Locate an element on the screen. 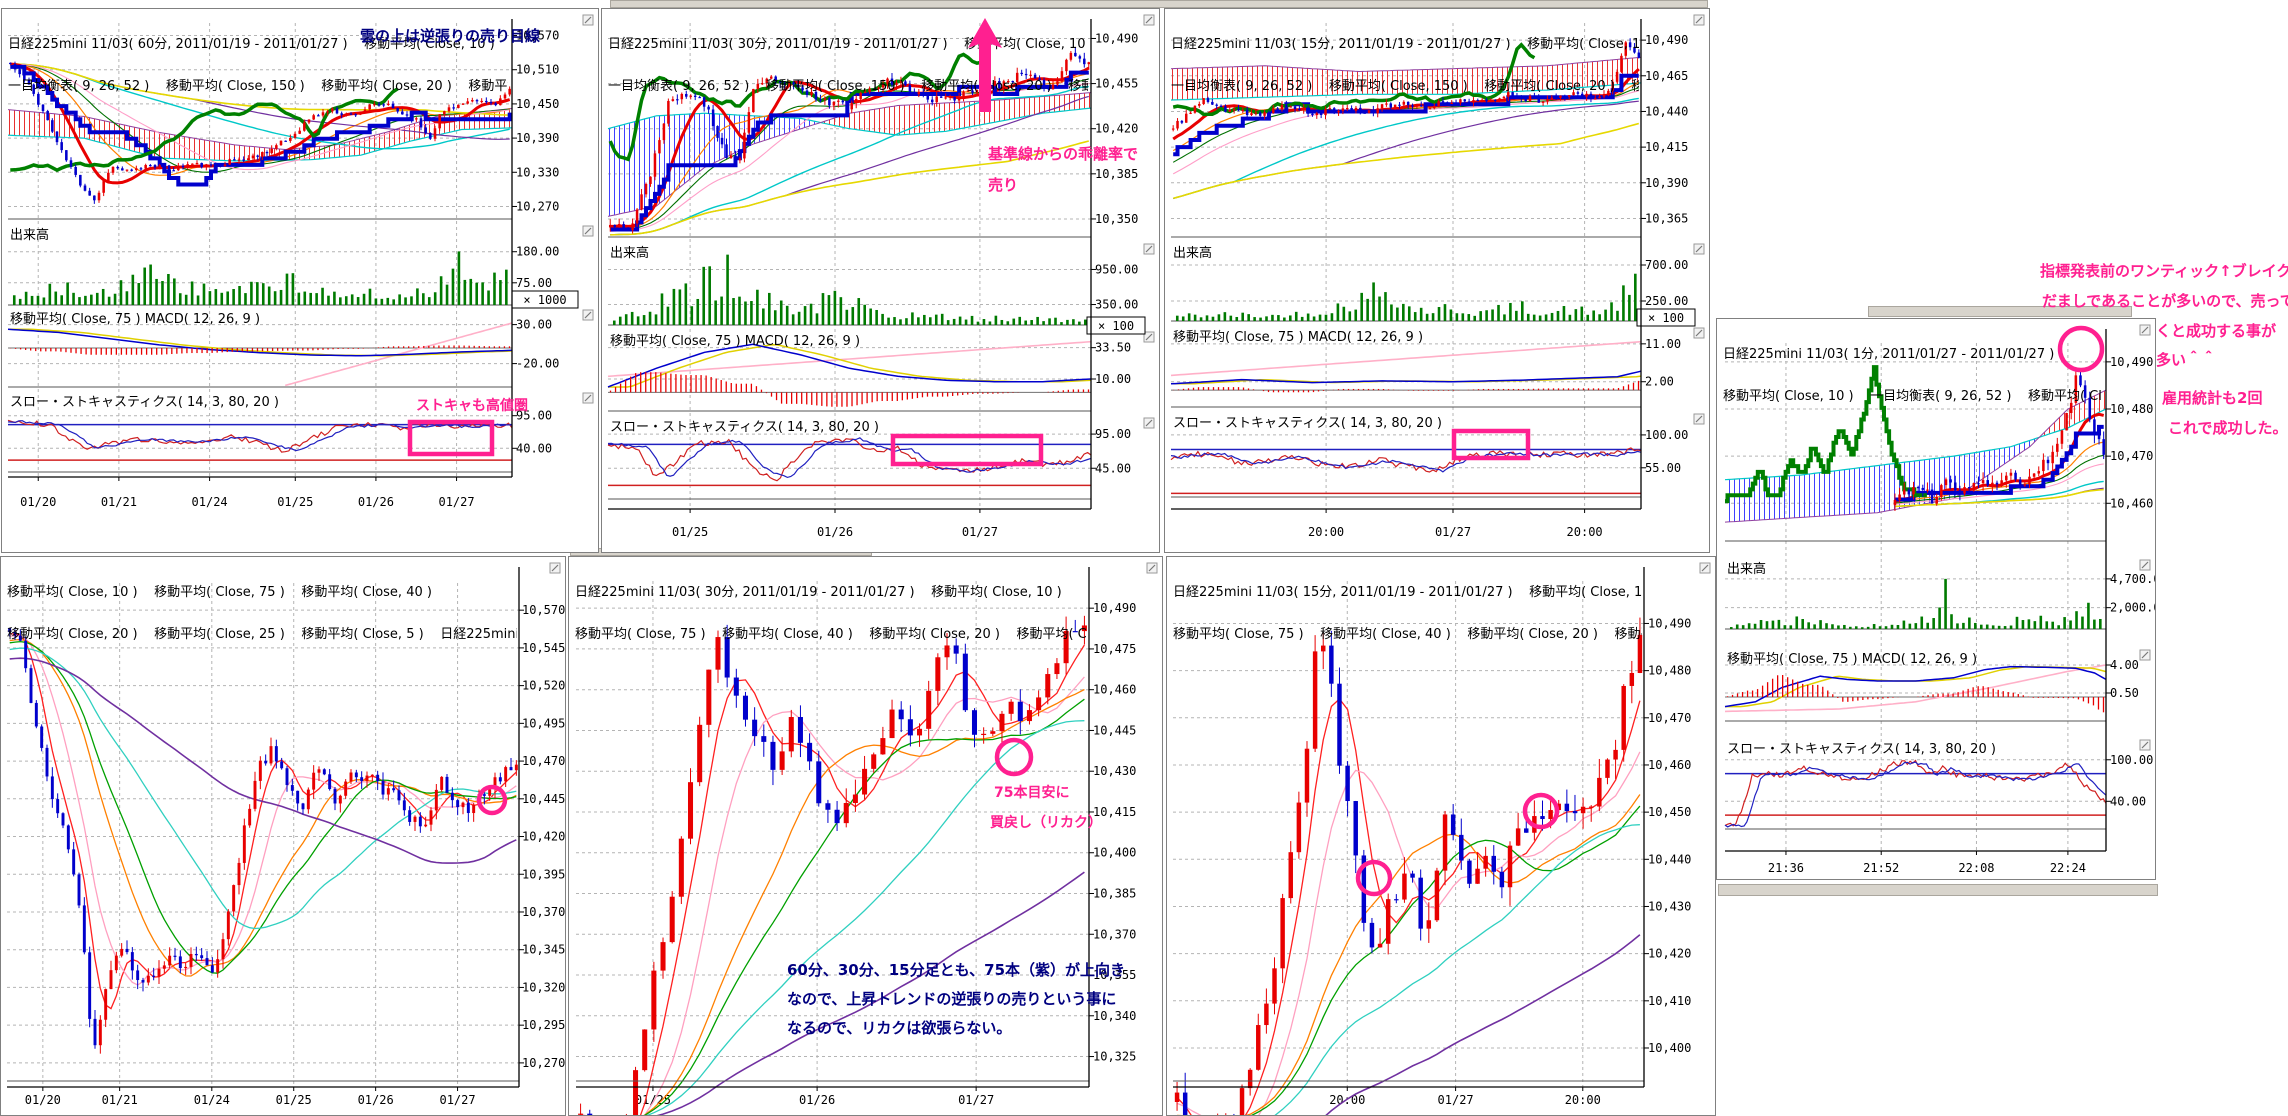  svg-text: 250.00 is located at coordinates (1666, 301).